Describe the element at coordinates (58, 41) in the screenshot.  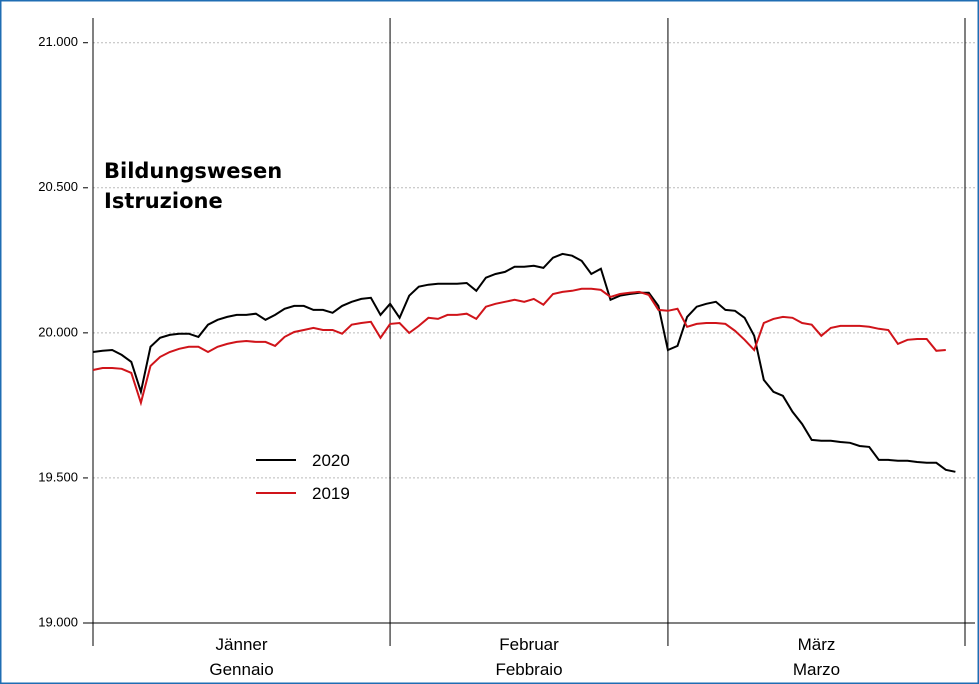
I see `y-tick-label: 21.000` at that location.